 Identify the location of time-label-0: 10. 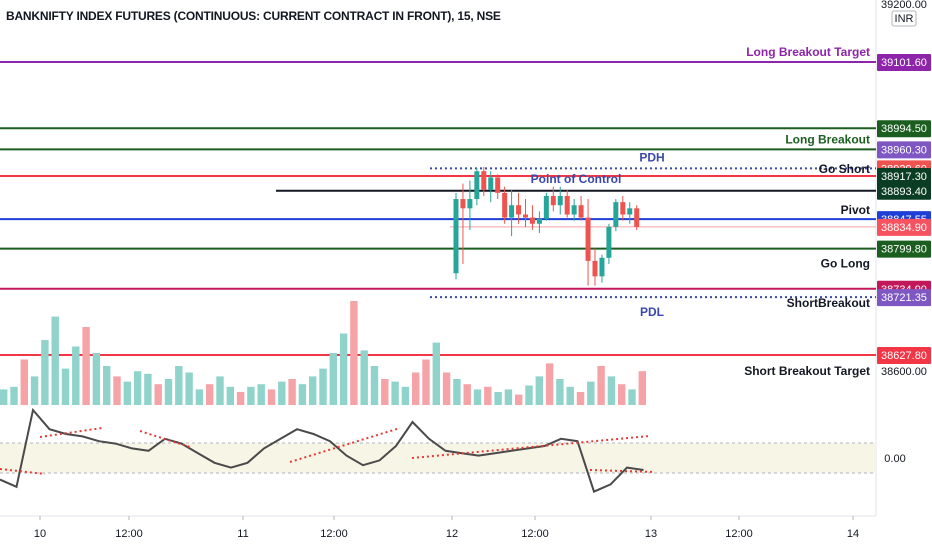
(40, 534).